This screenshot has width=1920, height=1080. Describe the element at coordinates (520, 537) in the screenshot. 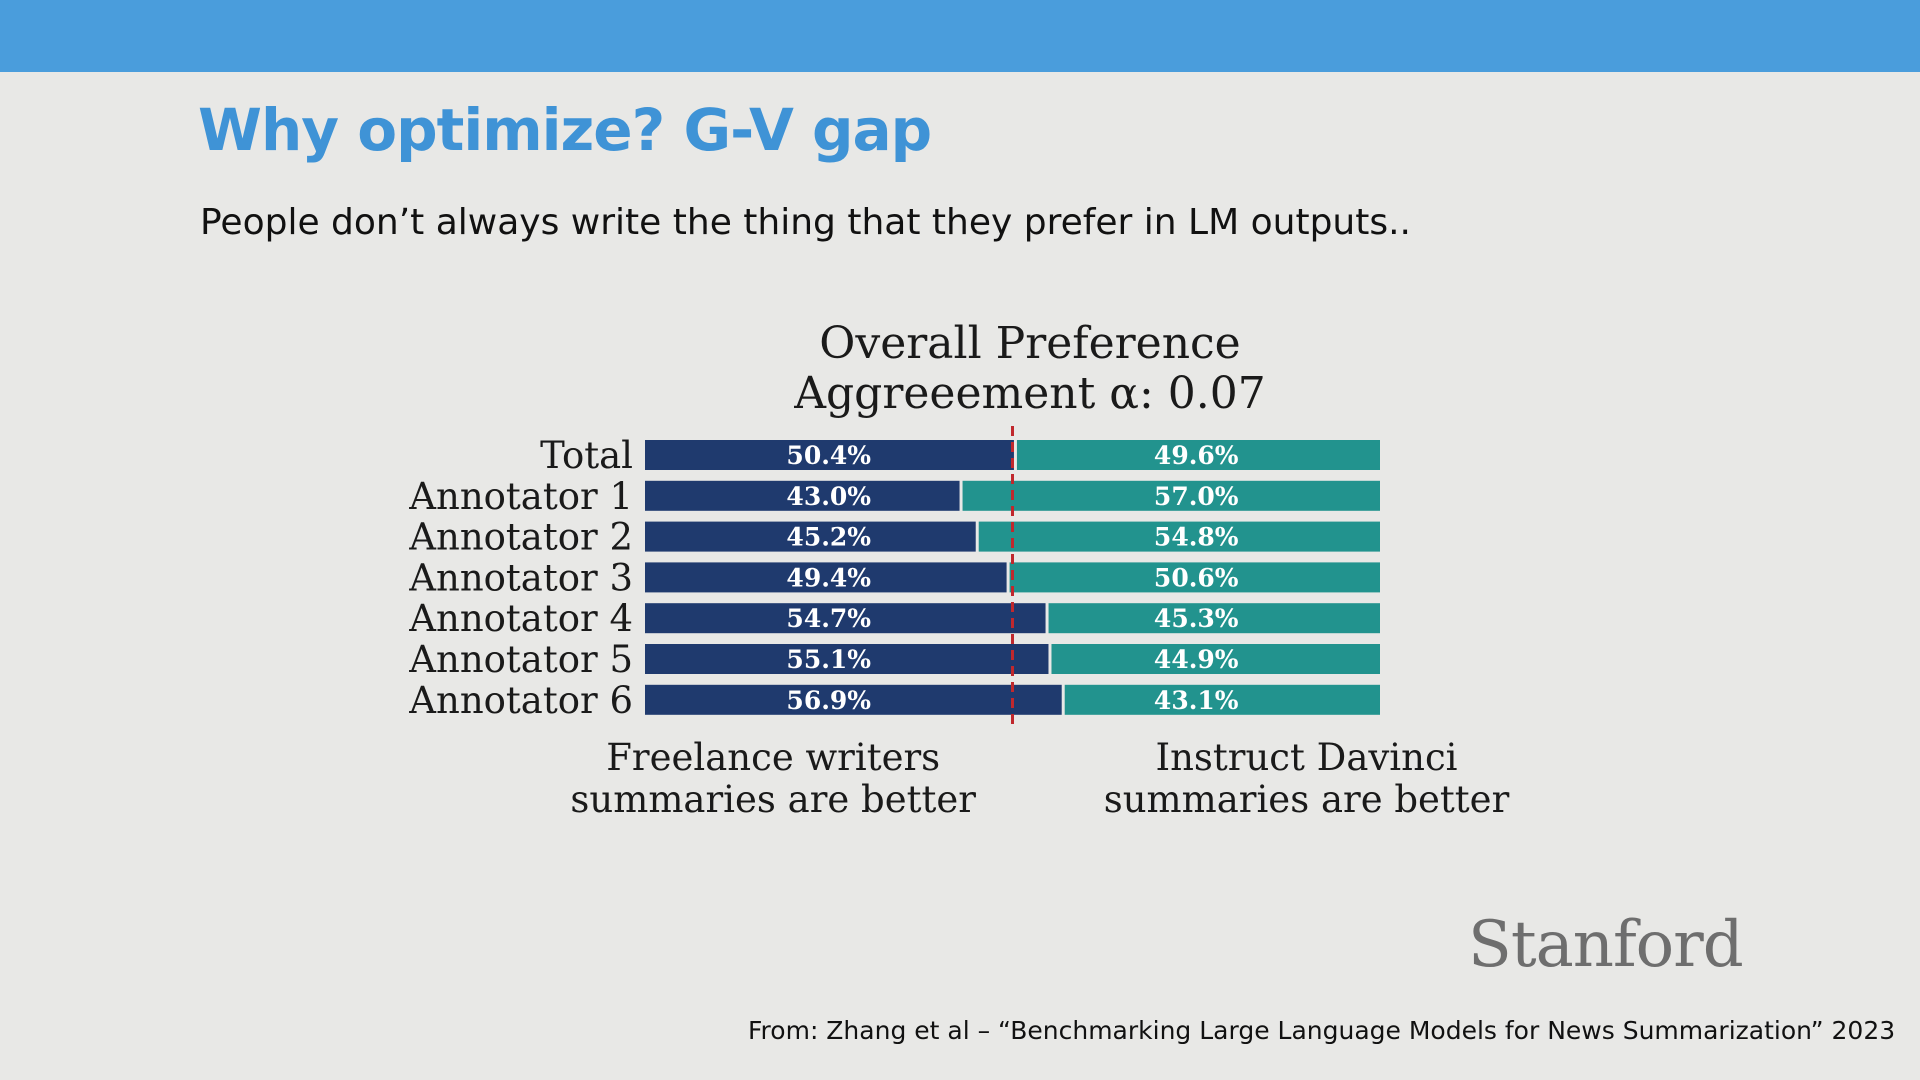

I see `row-label: Annotator 2` at that location.